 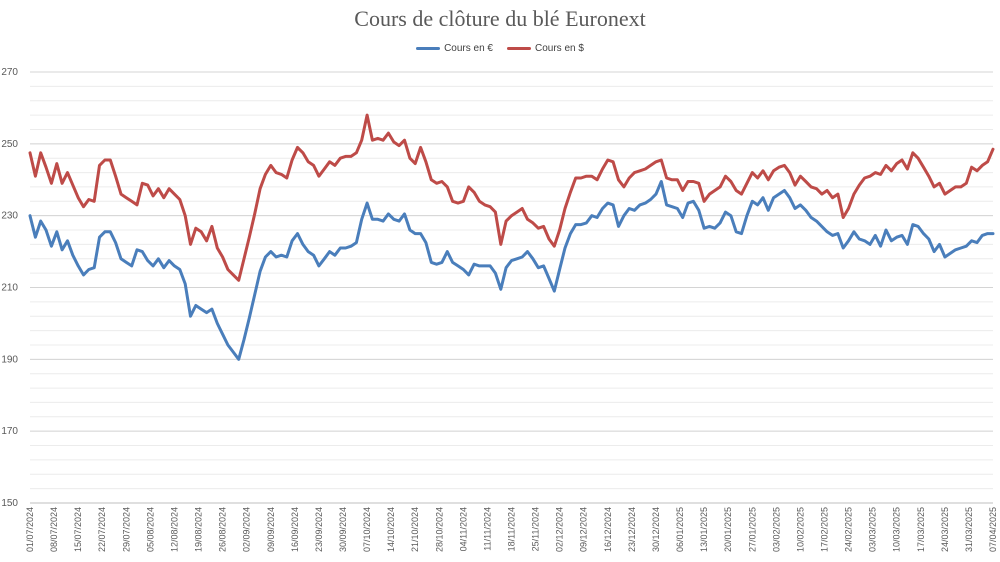 I want to click on x-tick-label: 31/03/2025, so click(x=969, y=529).